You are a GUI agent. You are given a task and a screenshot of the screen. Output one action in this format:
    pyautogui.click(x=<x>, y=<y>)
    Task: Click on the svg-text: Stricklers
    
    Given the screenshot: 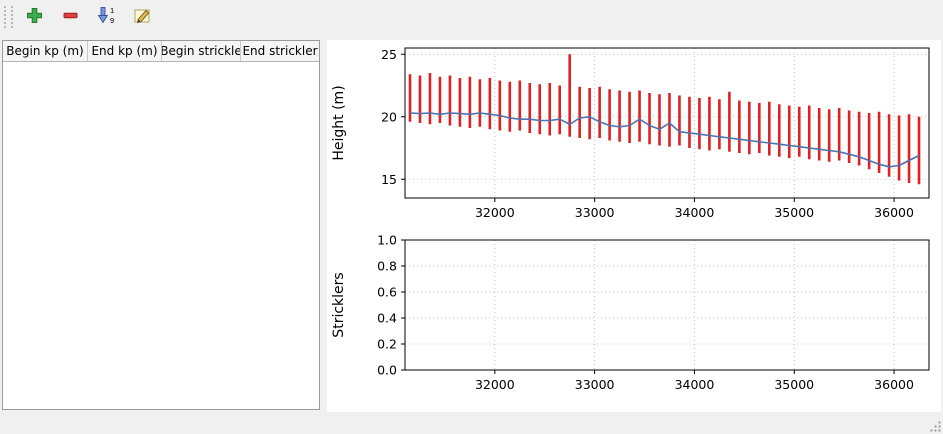 What is the action you would take?
    pyautogui.click(x=339, y=304)
    